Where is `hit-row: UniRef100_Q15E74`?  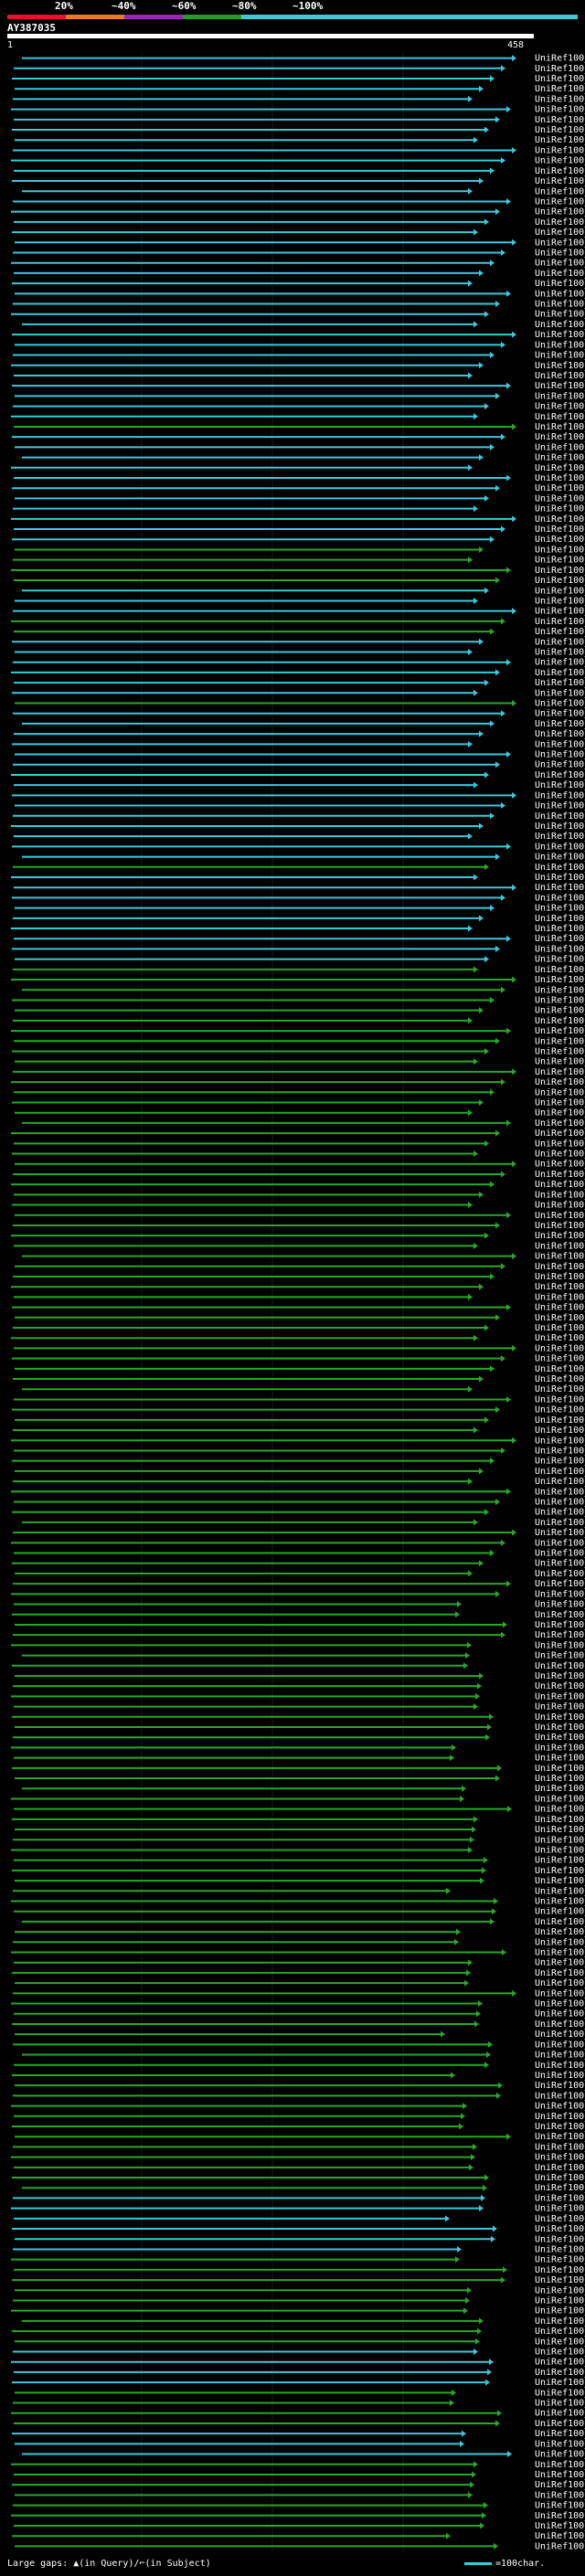 hit-row: UniRef100_Q15E74 is located at coordinates (300, 1676).